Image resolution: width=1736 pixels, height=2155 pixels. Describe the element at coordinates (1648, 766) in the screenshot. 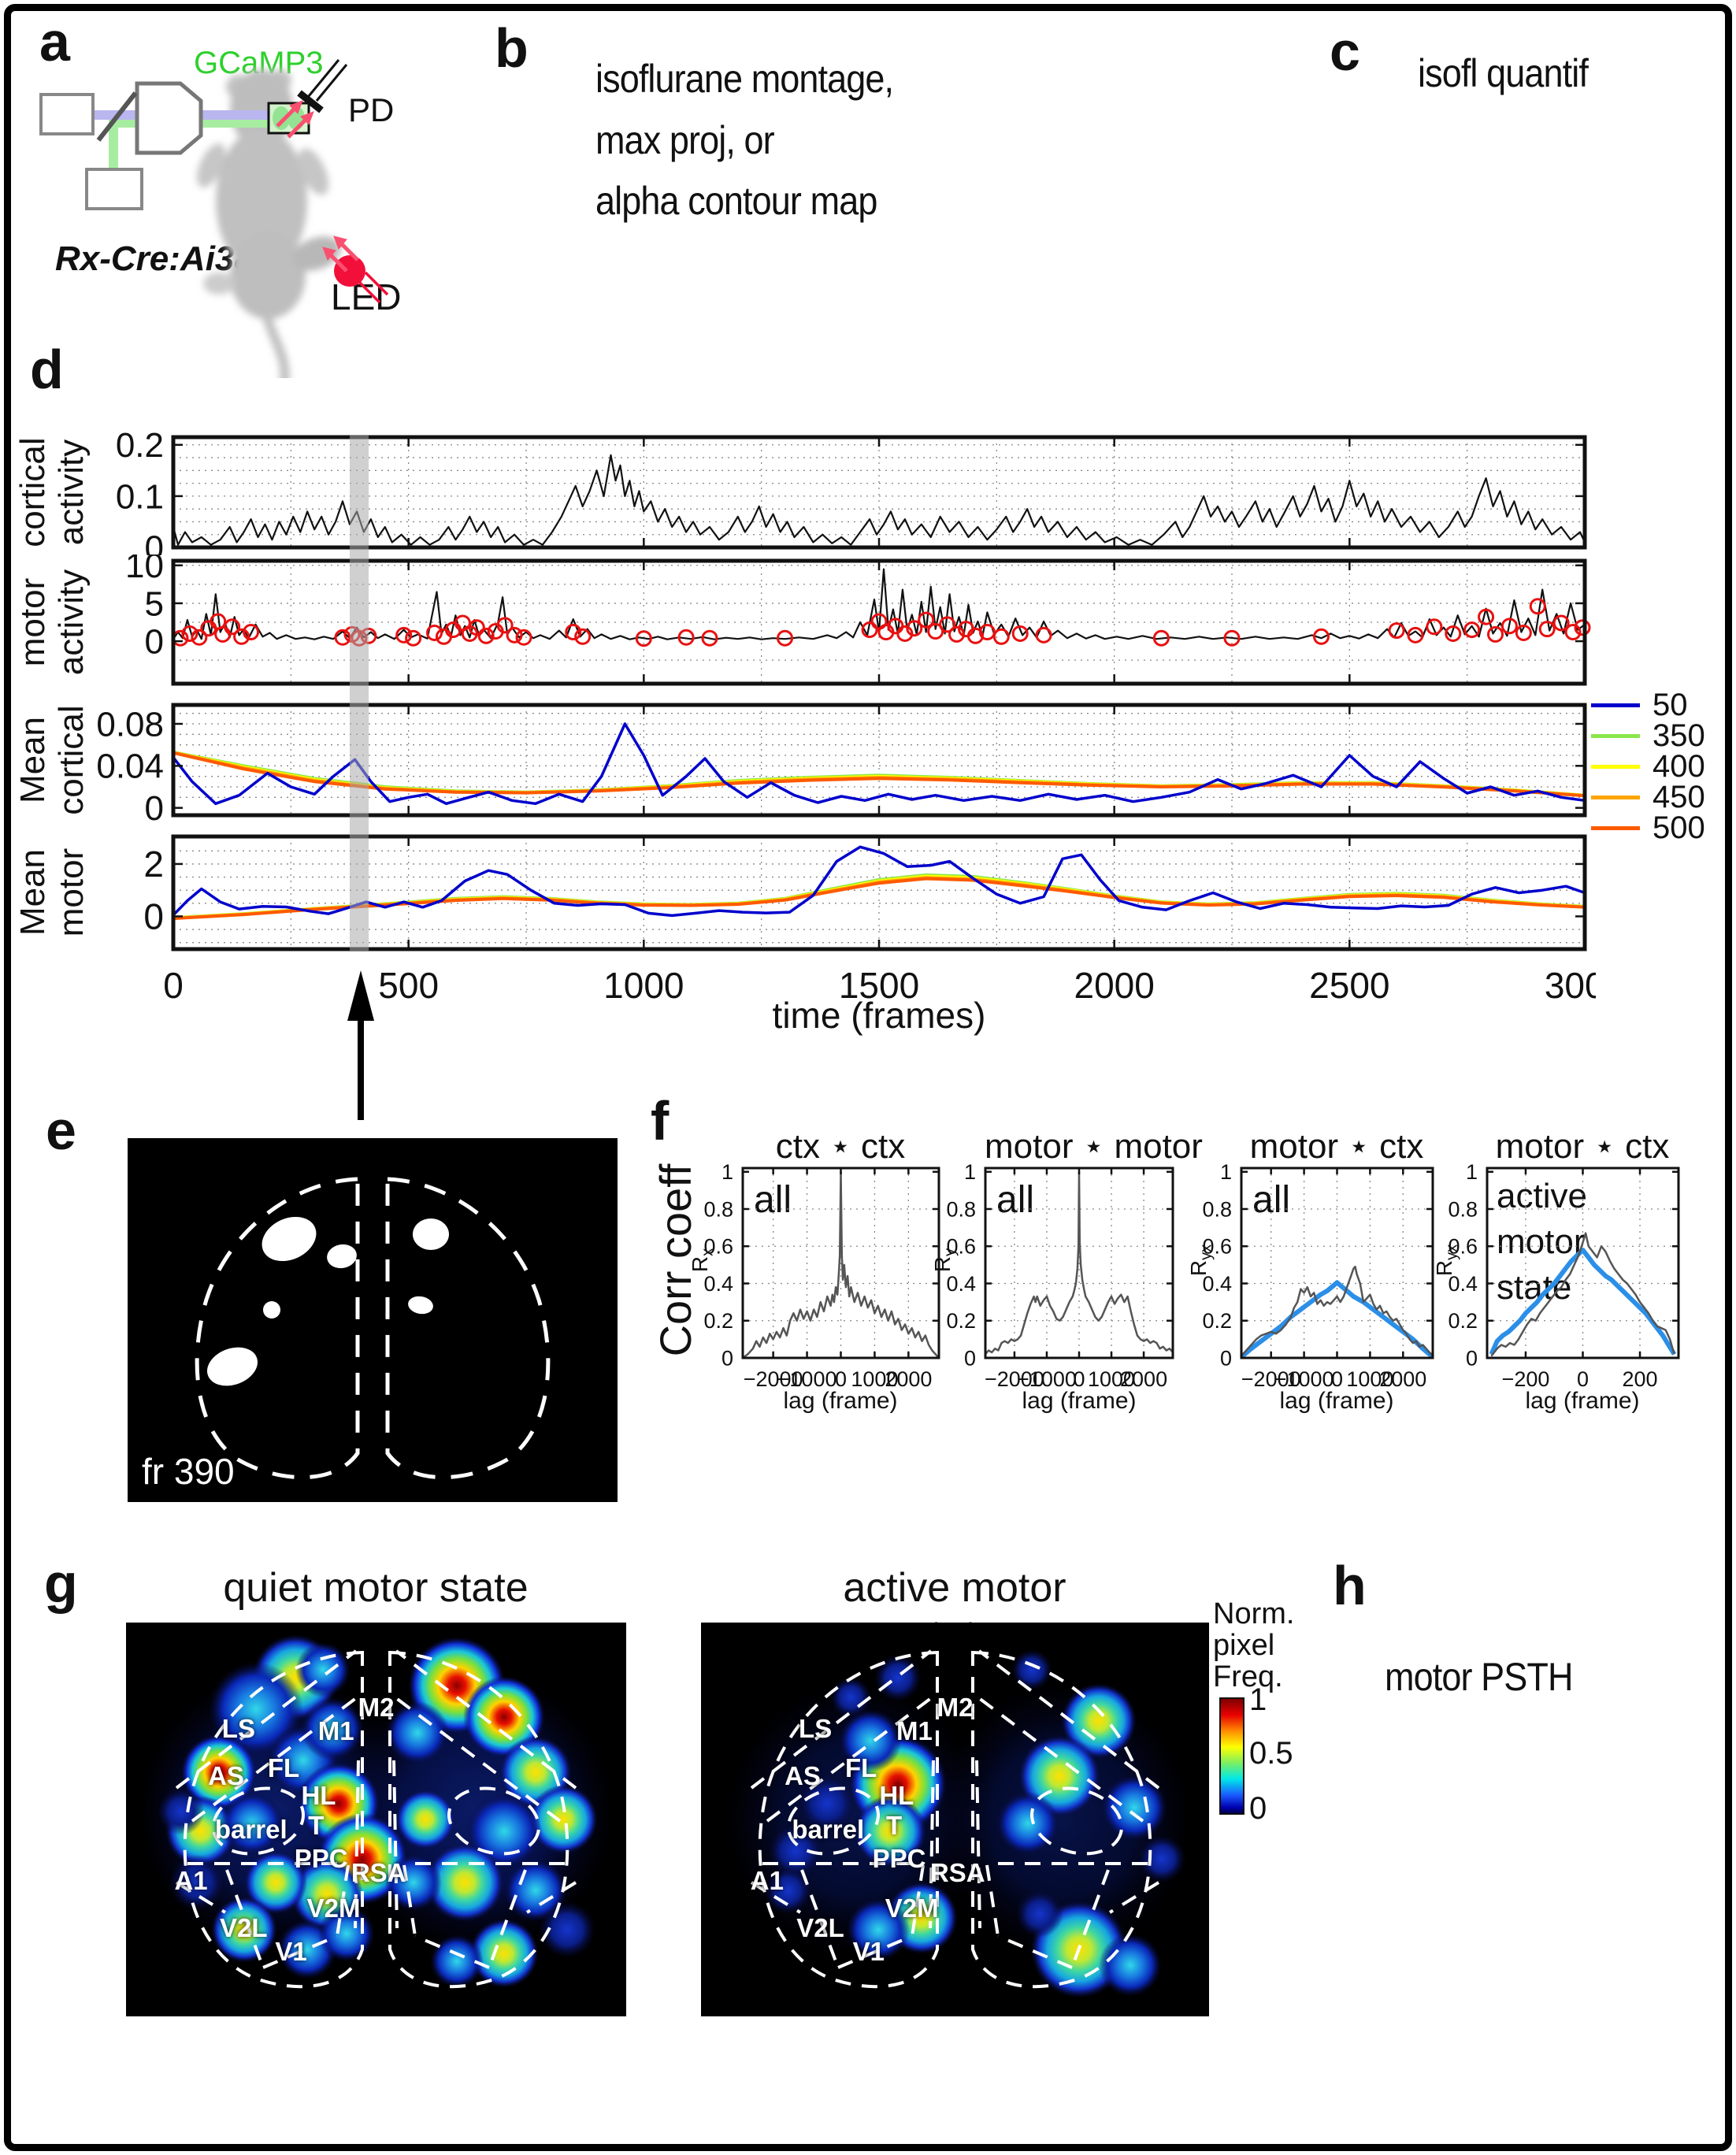

I see `legend-entry-400: 400` at that location.